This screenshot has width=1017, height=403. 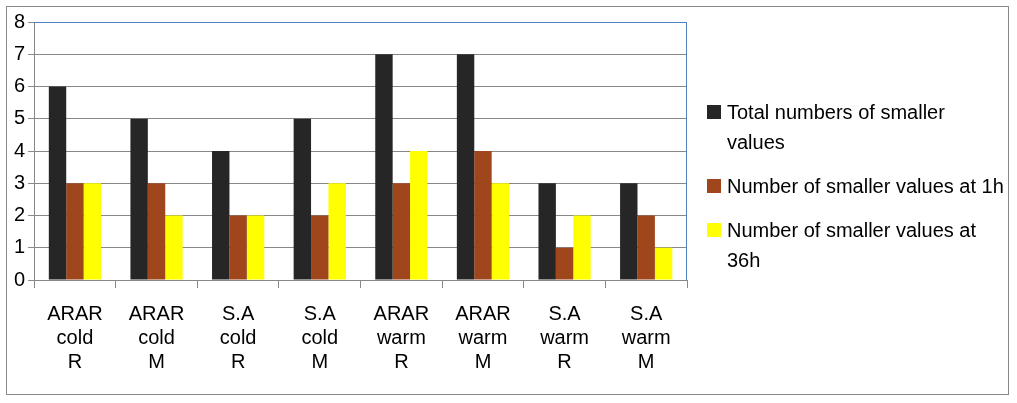 I want to click on y-tick-label: 5, so click(x=20, y=117).